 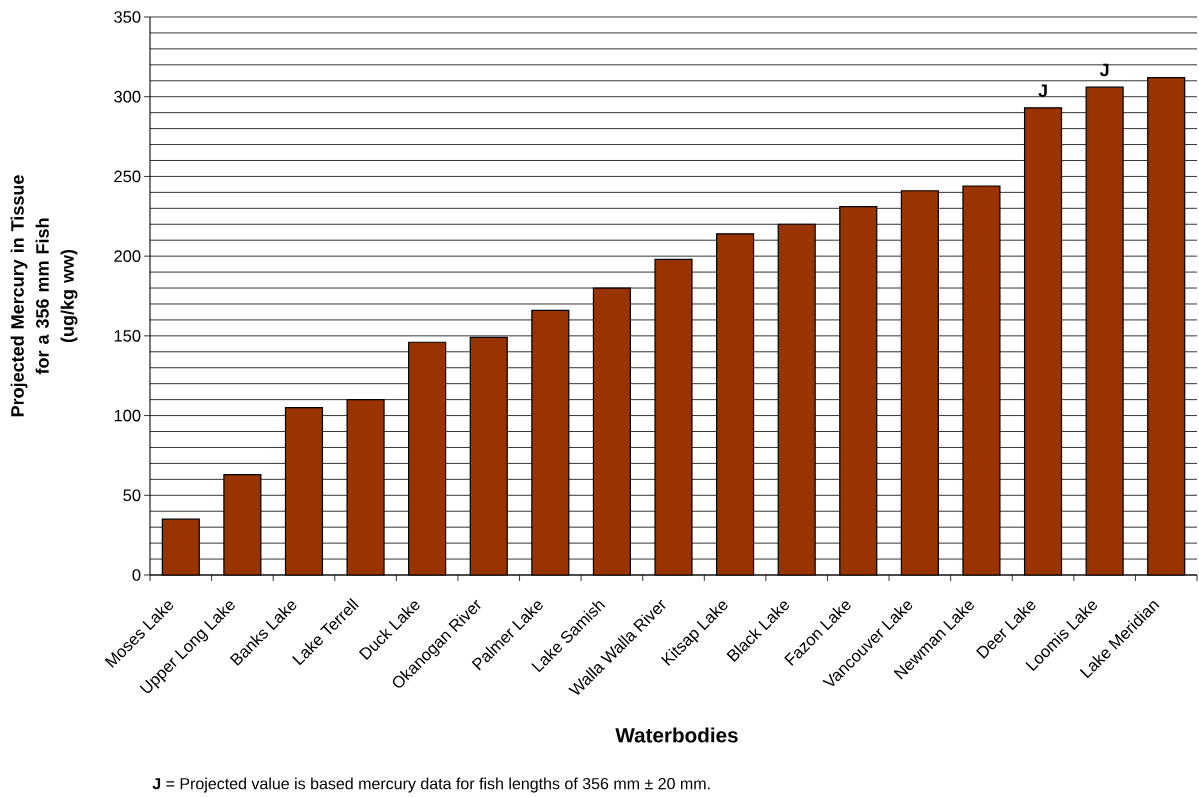 What do you see at coordinates (127, 336) in the screenshot?
I see `y-tick-label: 150` at bounding box center [127, 336].